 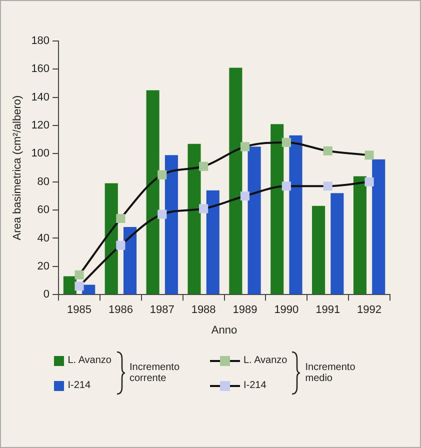 I want to click on y-tick-label: 180, so click(x=40, y=41).